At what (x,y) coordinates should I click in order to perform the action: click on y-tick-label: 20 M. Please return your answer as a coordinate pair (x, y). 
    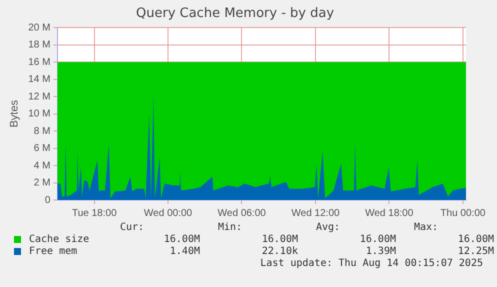
    Looking at the image, I should click on (39, 28).